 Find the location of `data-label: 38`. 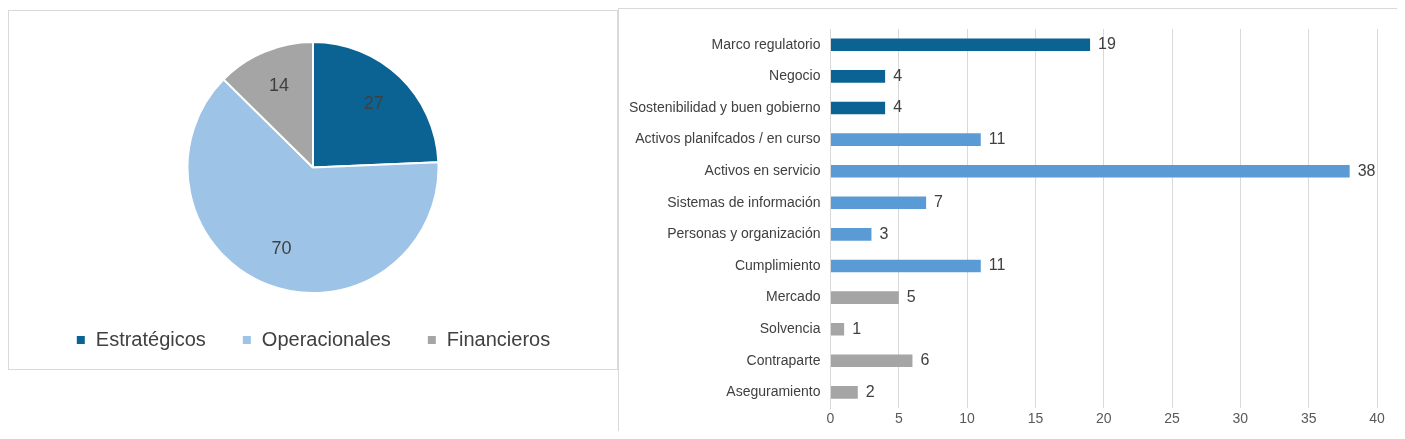

data-label: 38 is located at coordinates (1366, 170).